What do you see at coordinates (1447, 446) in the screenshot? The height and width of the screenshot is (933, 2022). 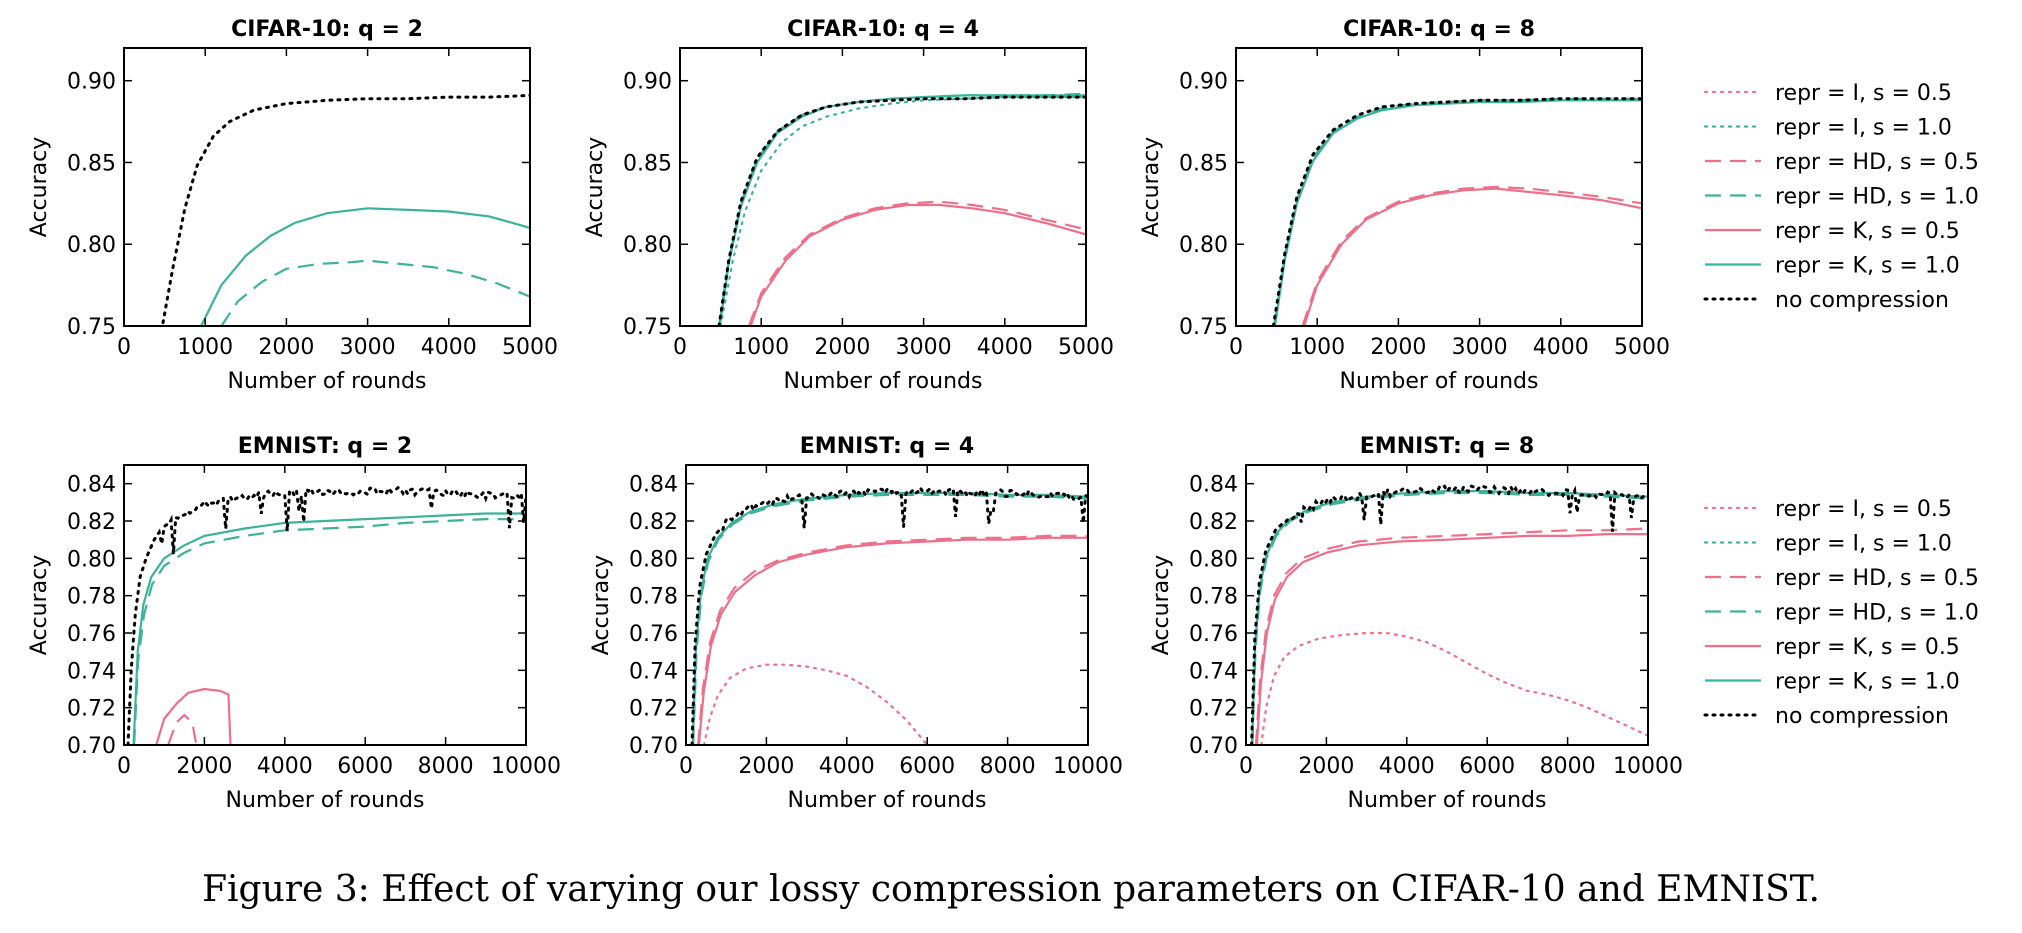 I see `panel-title: EMNIST: q = 8` at bounding box center [1447, 446].